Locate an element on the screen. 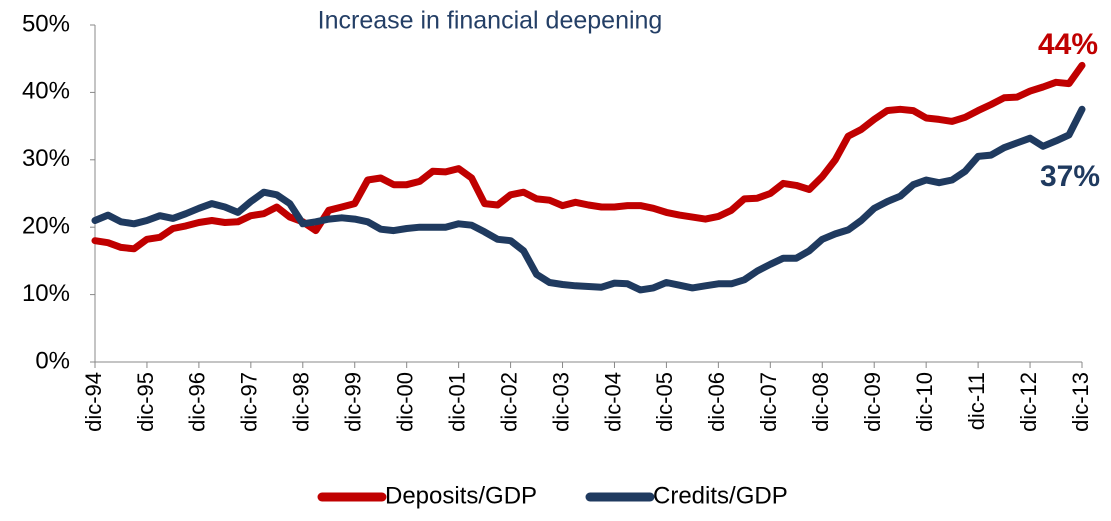  x-tick-label: dic-98 is located at coordinates (301, 402).